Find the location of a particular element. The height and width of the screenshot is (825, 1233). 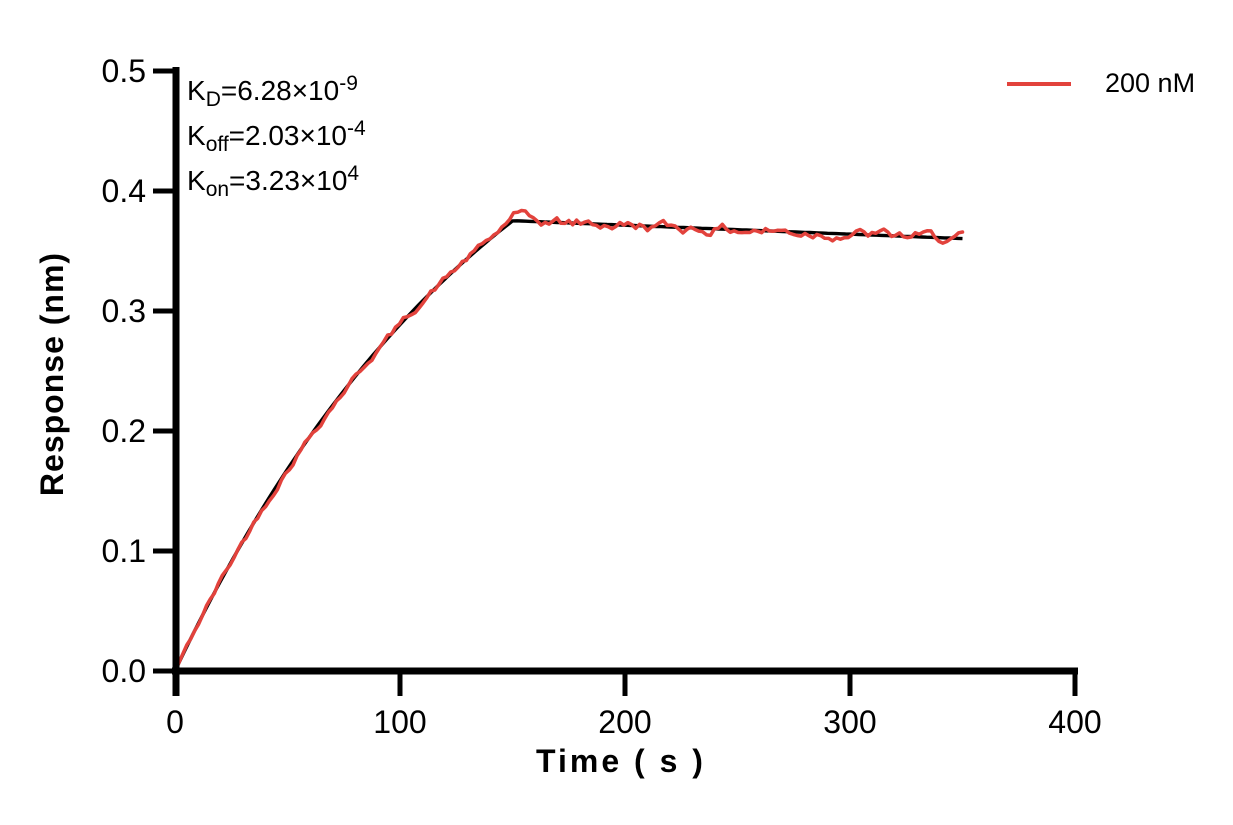

kd-annotation: KD=6.28×10-9 is located at coordinates (276, 90).